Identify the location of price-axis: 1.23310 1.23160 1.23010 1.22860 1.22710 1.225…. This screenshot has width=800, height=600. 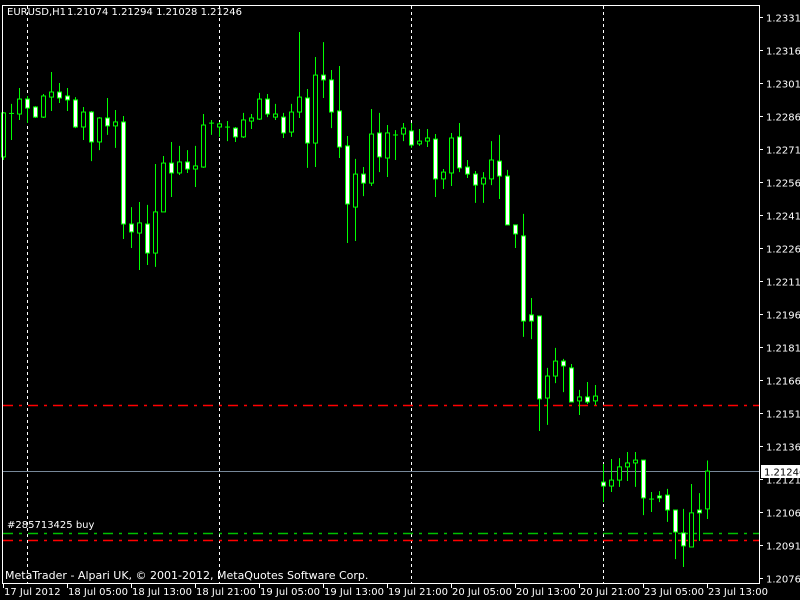
(780, 300).